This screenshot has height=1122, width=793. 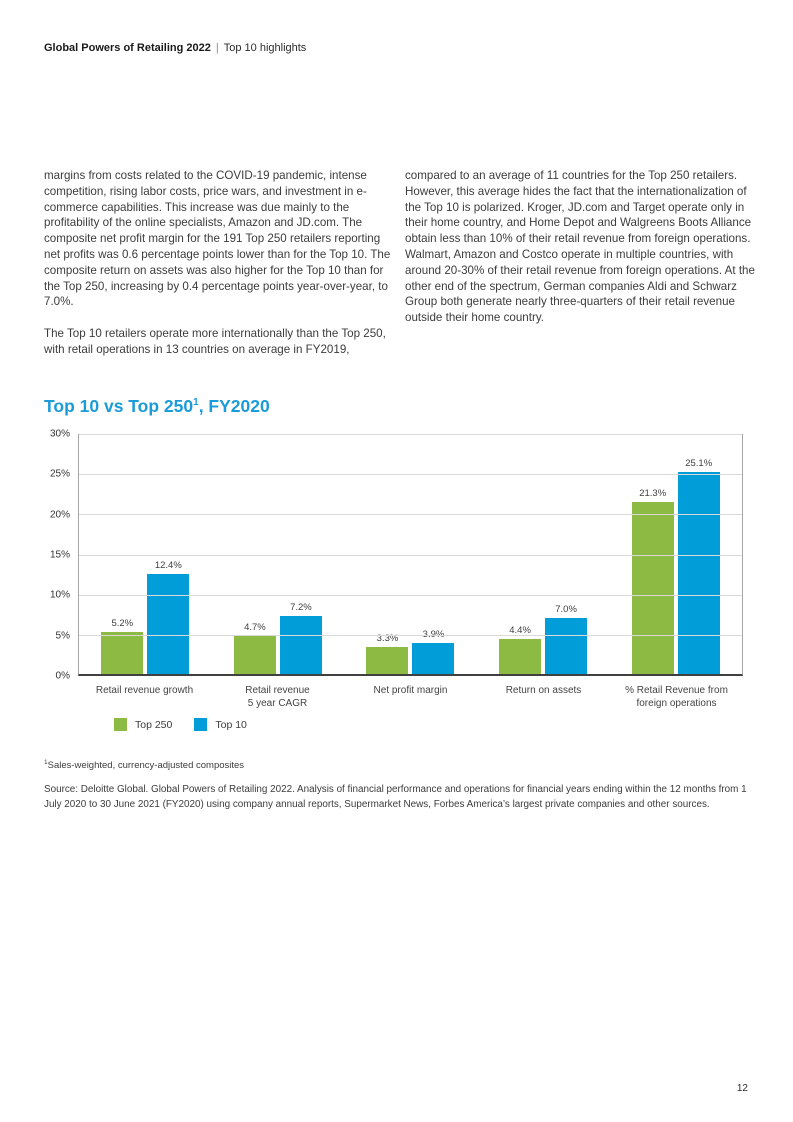 I want to click on bar-value-label: 21.3%, so click(x=653, y=494).